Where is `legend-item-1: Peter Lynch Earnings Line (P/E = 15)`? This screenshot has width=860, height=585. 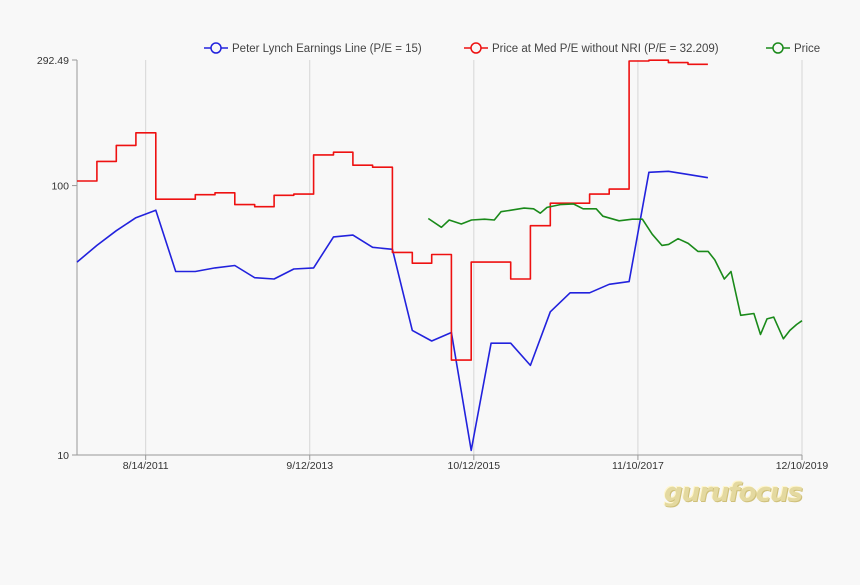
legend-item-1: Peter Lynch Earnings Line (P/E = 15) is located at coordinates (313, 48).